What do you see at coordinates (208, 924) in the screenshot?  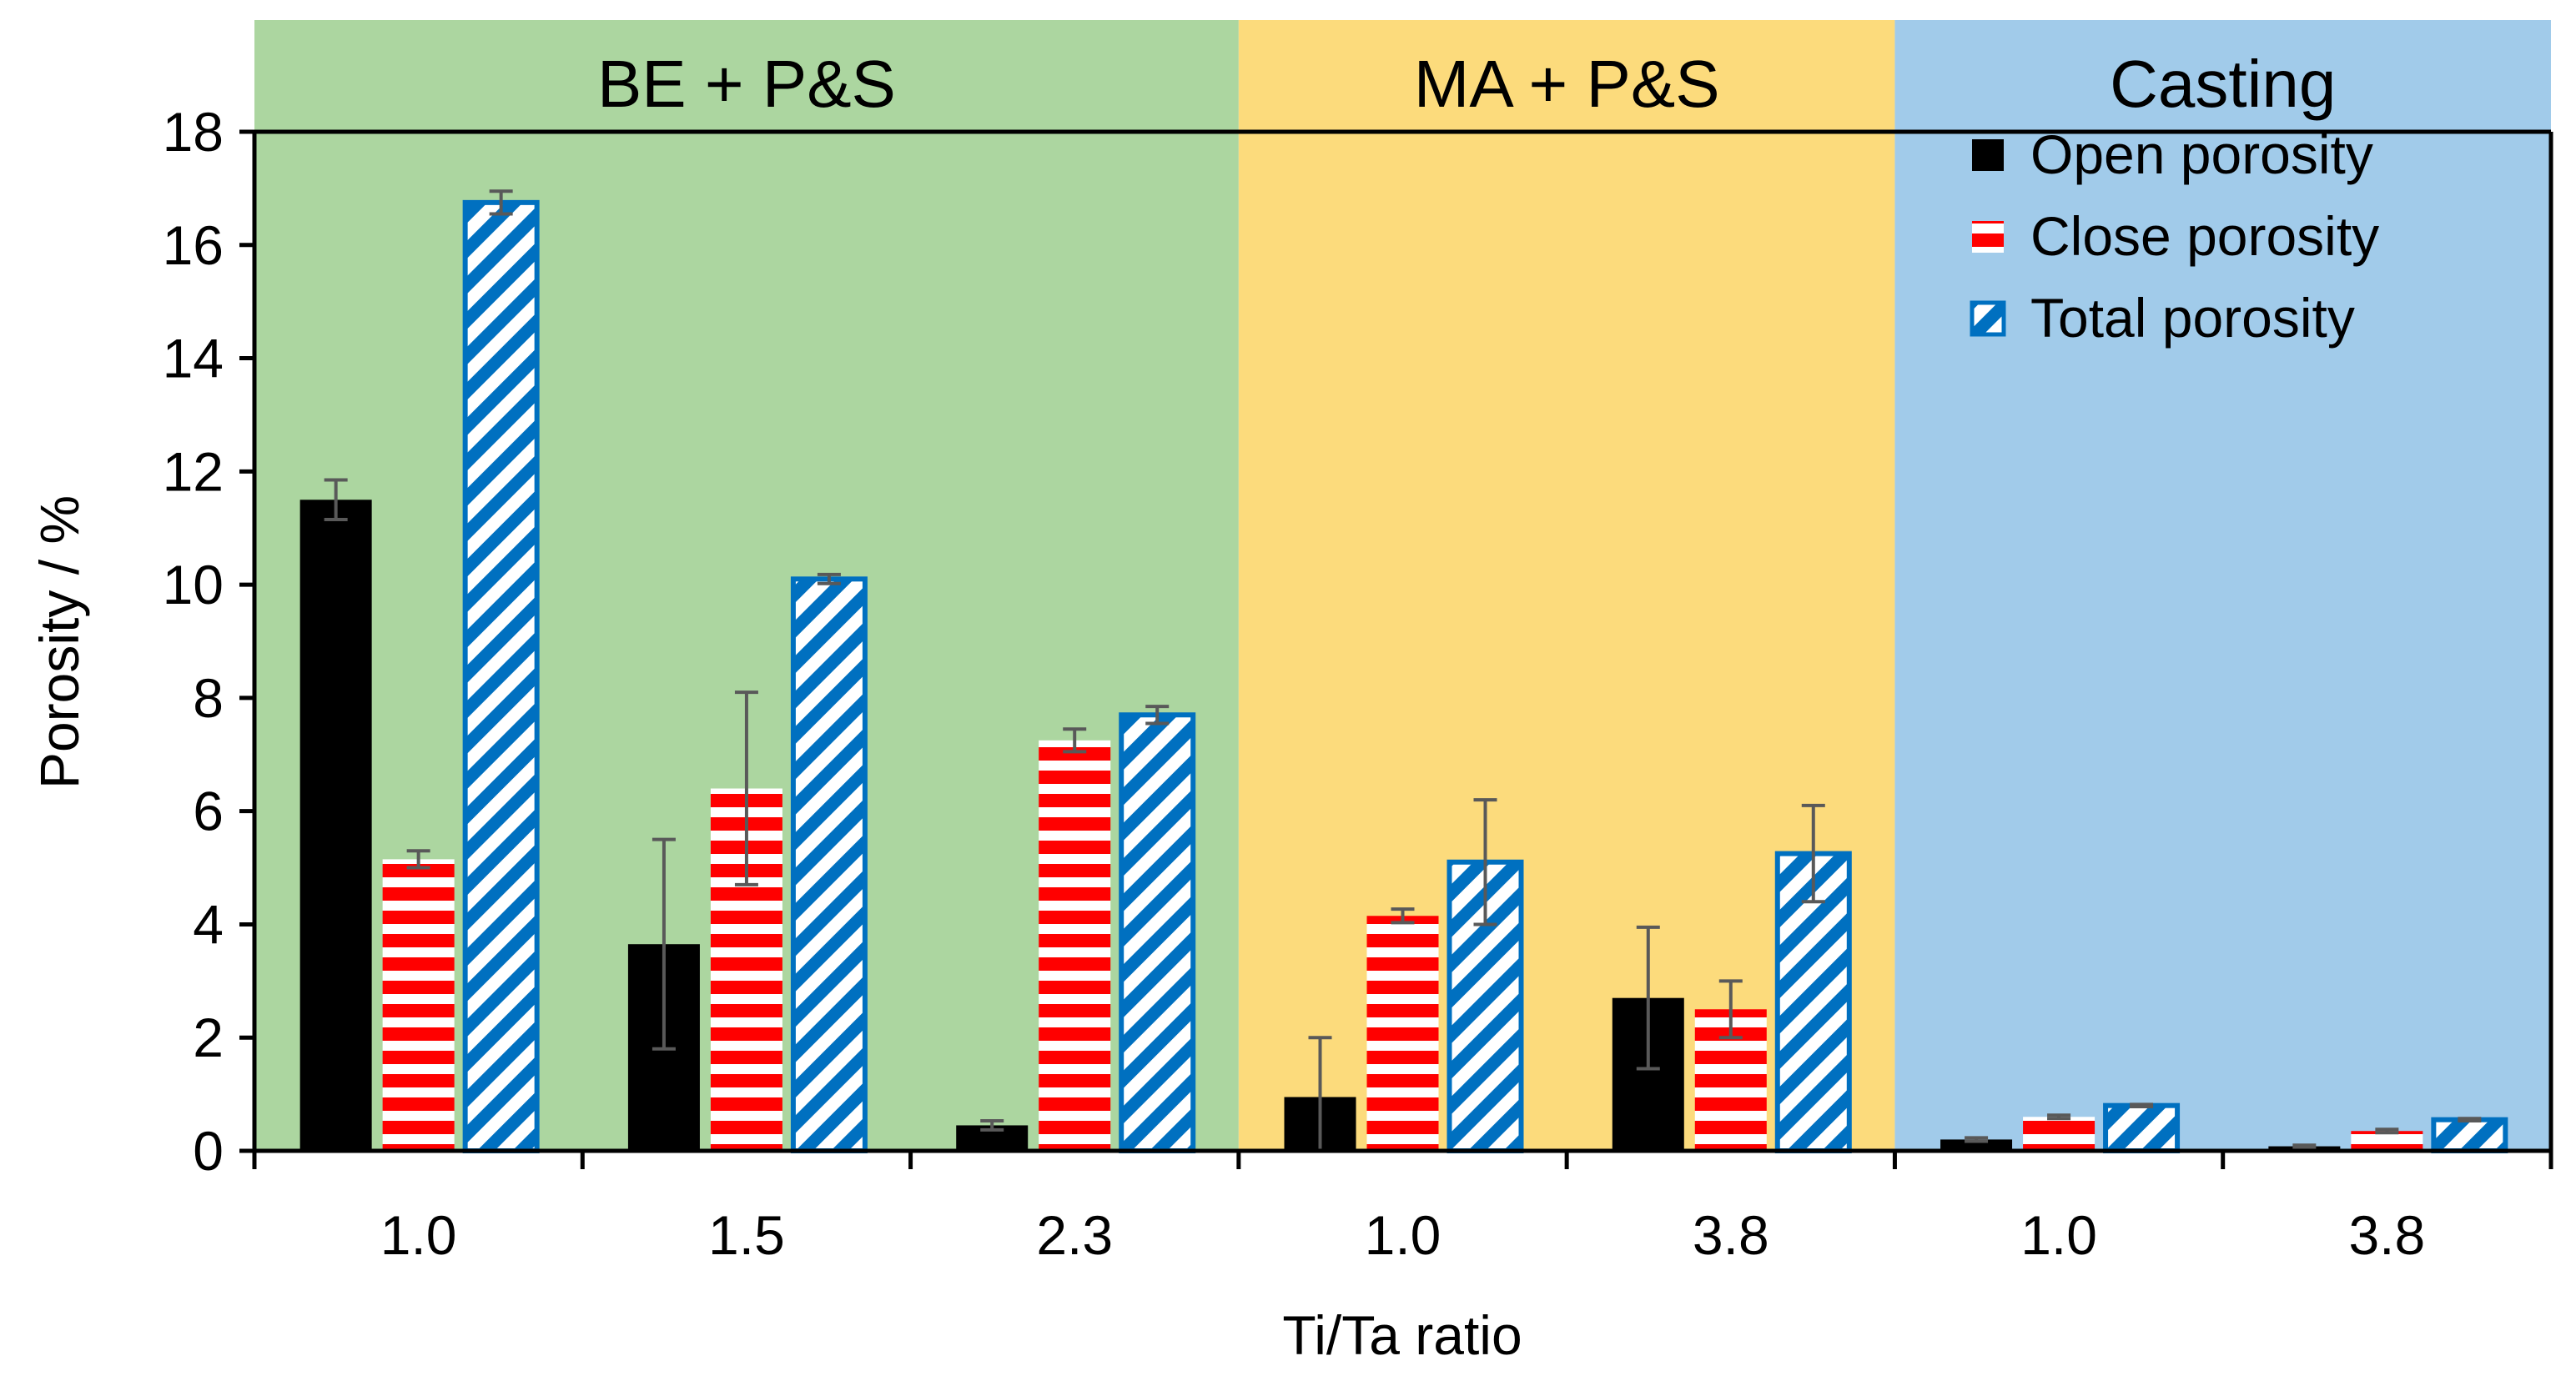 I see `y-tick-label: 4` at bounding box center [208, 924].